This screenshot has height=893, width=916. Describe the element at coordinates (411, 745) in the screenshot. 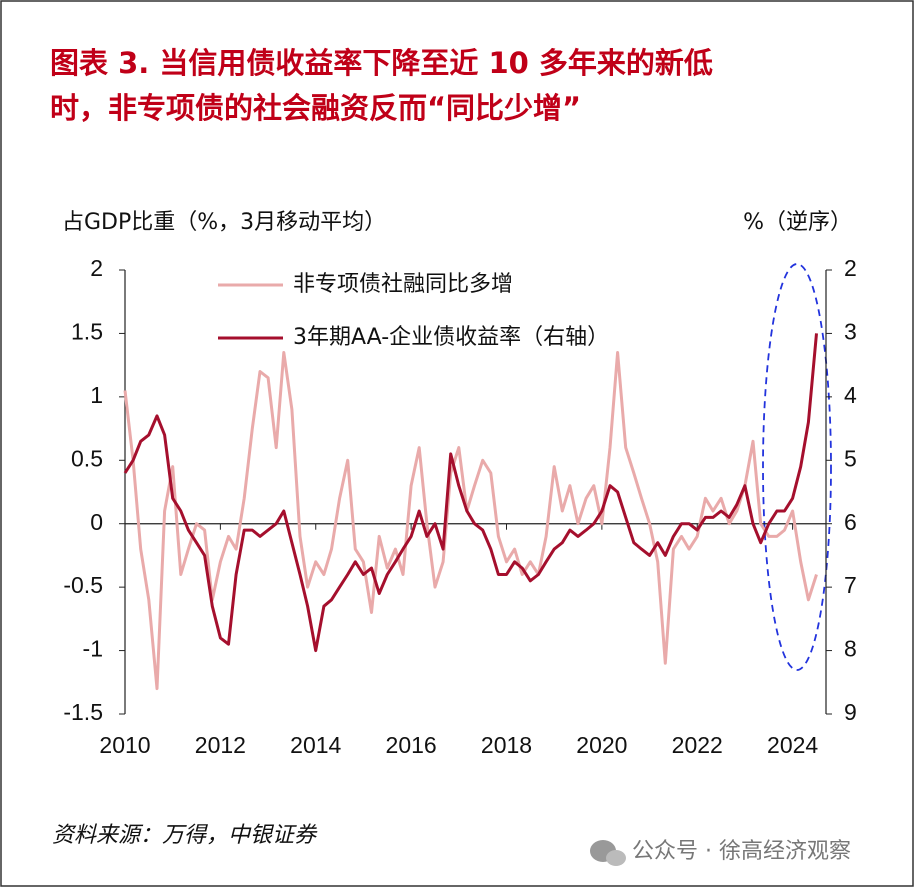

I see `x-tick-label: 2016` at that location.